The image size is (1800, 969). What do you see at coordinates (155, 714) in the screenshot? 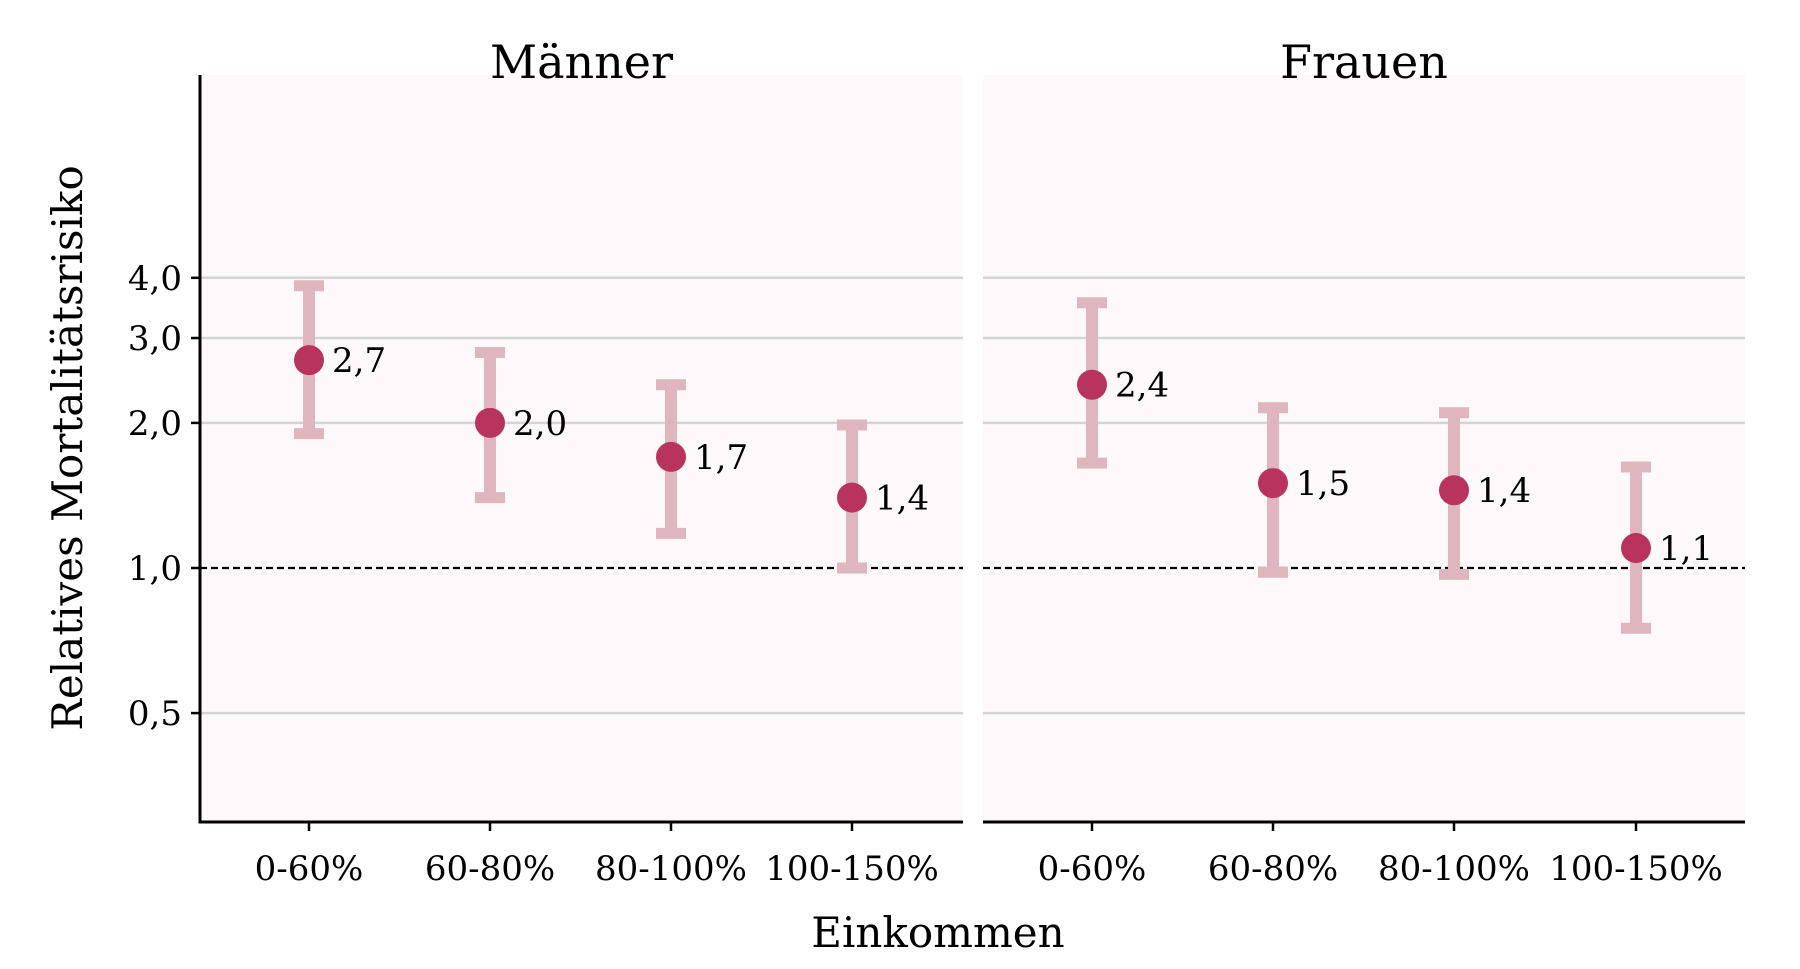
I see `y-tick-label: 0,5` at bounding box center [155, 714].